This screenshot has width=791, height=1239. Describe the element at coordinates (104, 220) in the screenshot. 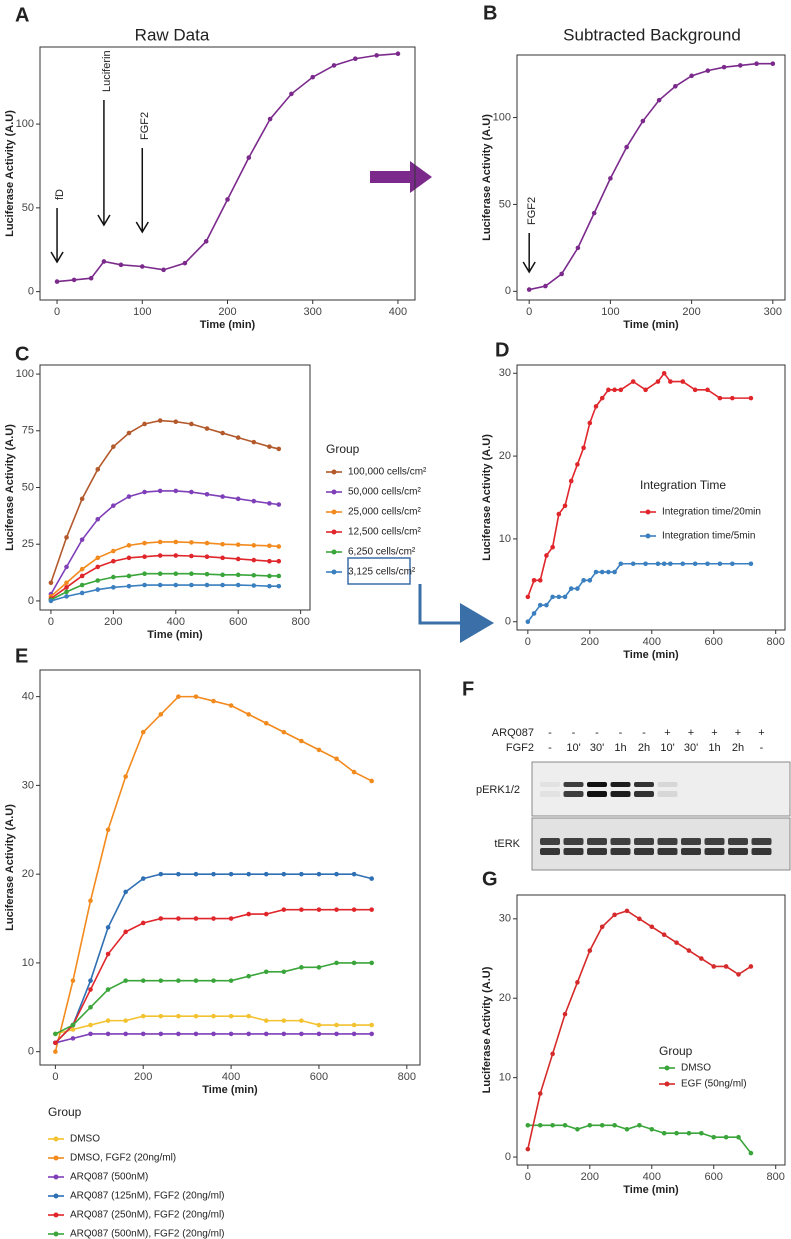

I see `annotation-arrowhead` at that location.